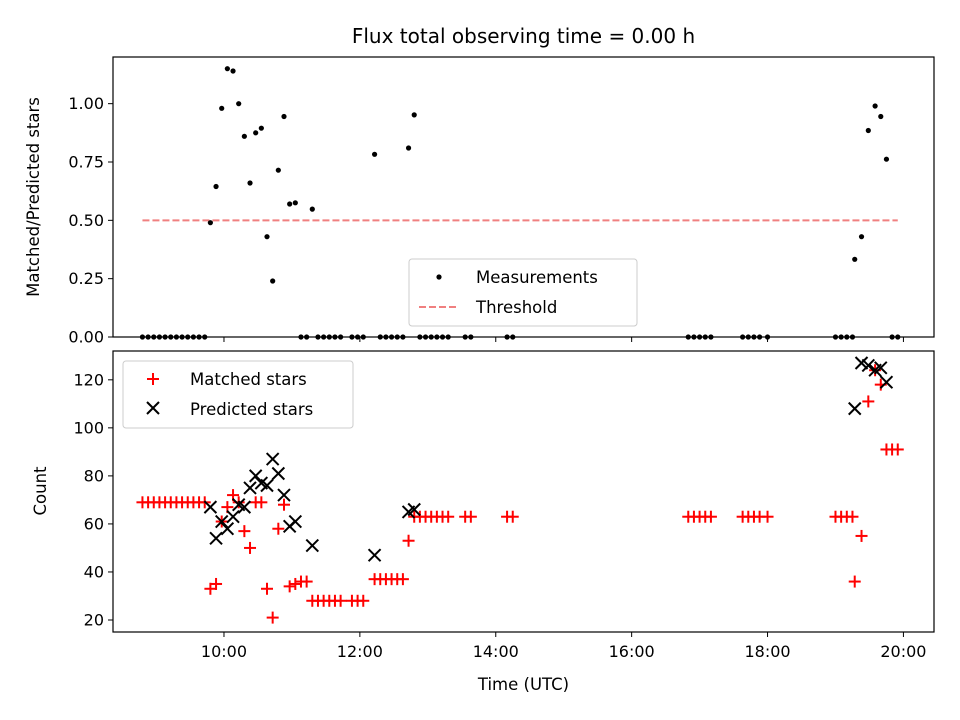  I want to click on x-tick-label: 18:00, so click(767, 651).